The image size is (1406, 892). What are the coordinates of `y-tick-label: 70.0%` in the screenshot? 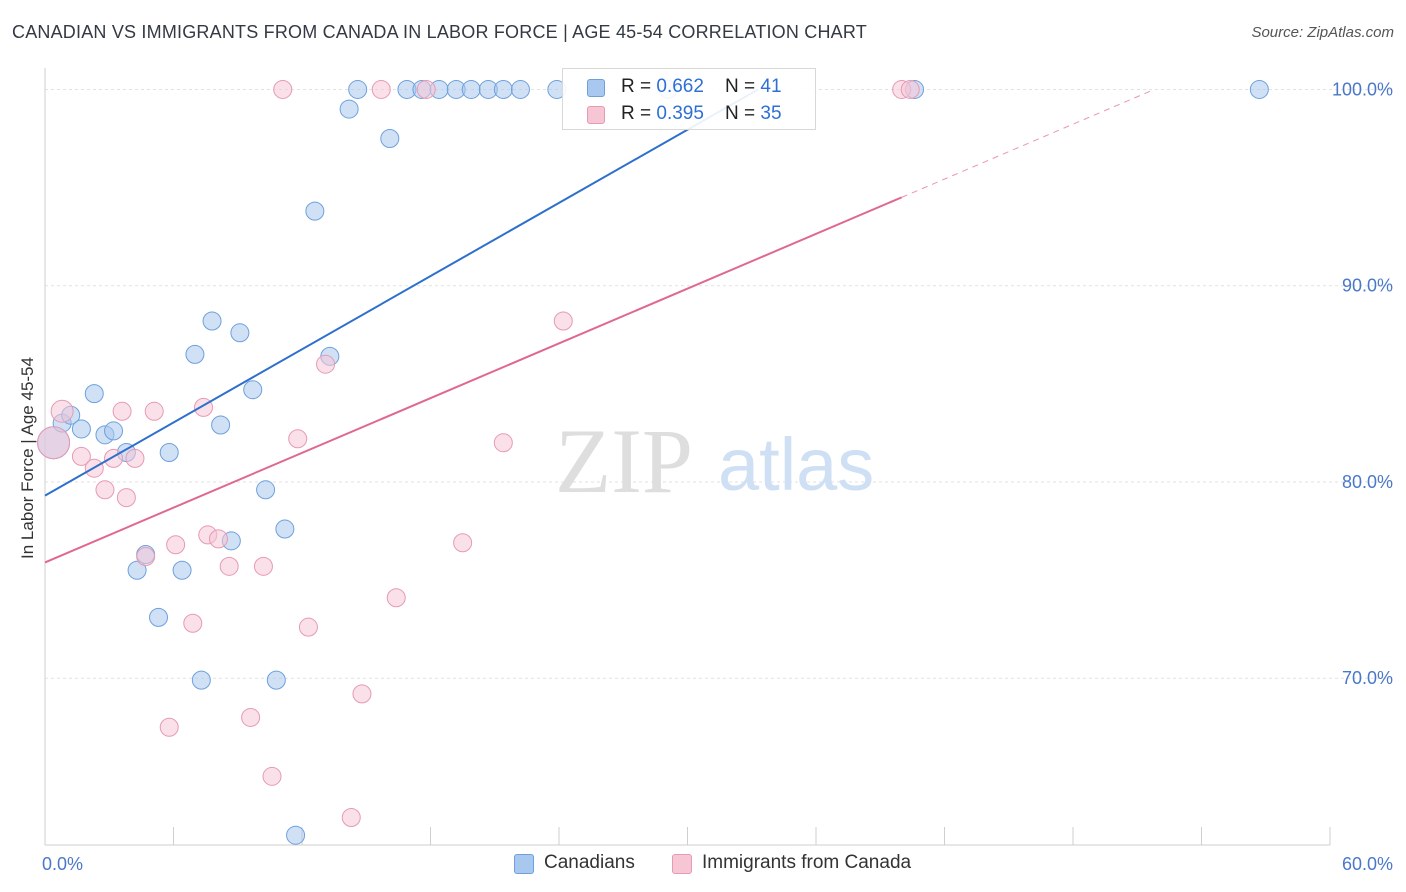 It's located at (1367, 678).